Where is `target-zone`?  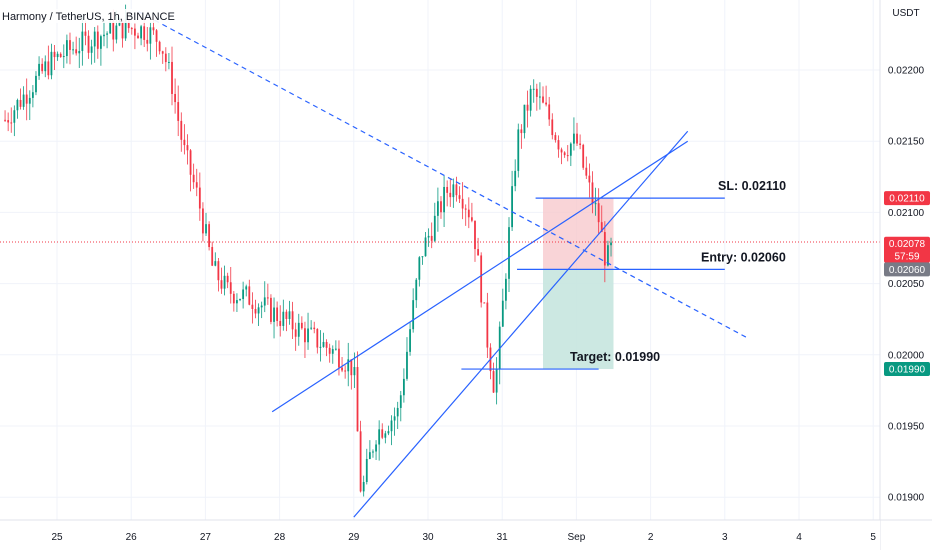 target-zone is located at coordinates (578, 319).